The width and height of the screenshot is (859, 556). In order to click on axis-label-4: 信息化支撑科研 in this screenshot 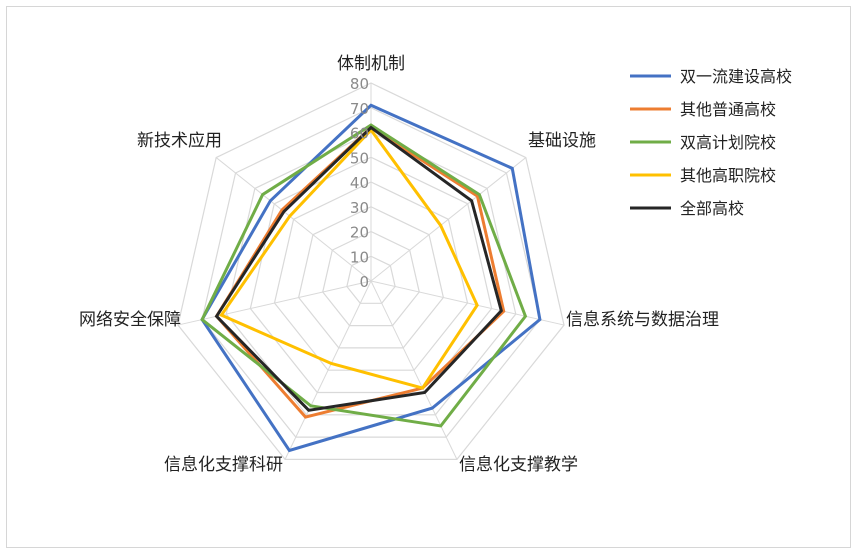, I will do `click(223, 465)`.